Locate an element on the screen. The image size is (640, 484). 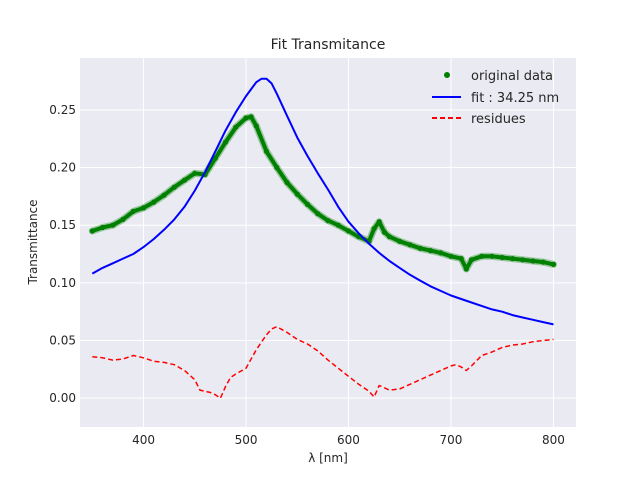
series-line-residues is located at coordinates (323, 362).